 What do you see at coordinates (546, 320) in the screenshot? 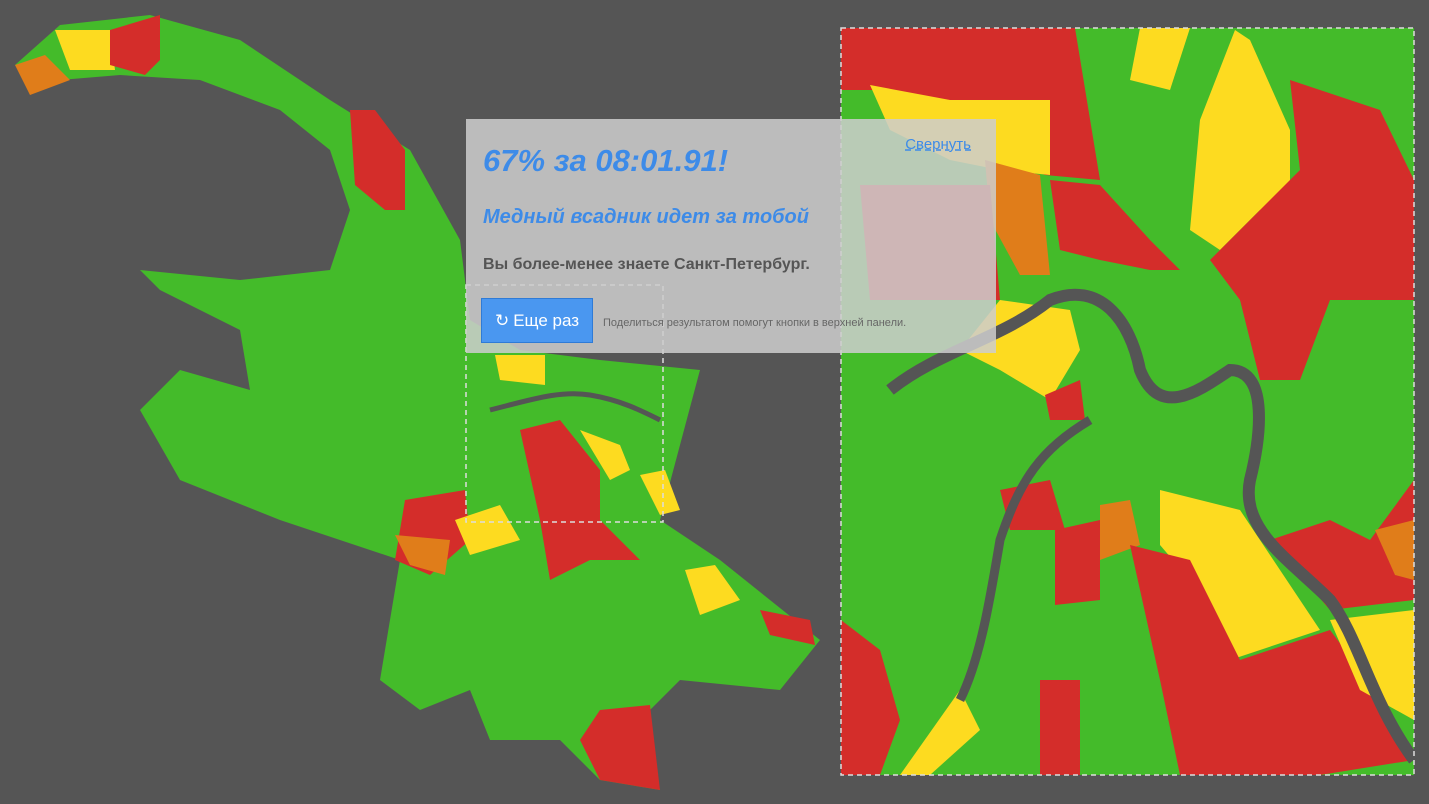
I see `retry-label: Еще раз` at bounding box center [546, 320].